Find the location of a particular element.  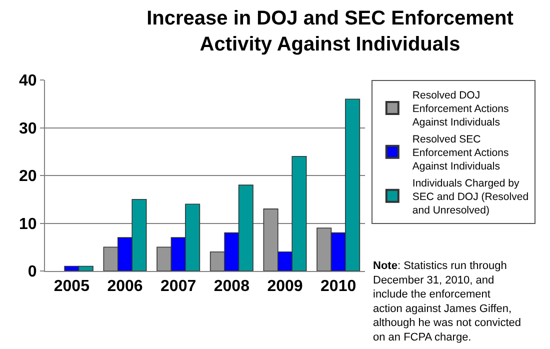

x-tick-label: 2005 is located at coordinates (72, 287).